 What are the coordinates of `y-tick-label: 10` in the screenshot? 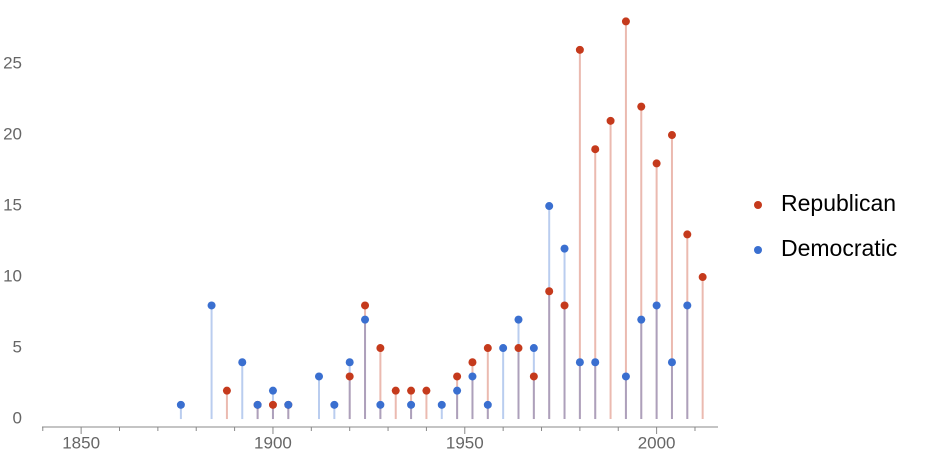 It's located at (12, 276).